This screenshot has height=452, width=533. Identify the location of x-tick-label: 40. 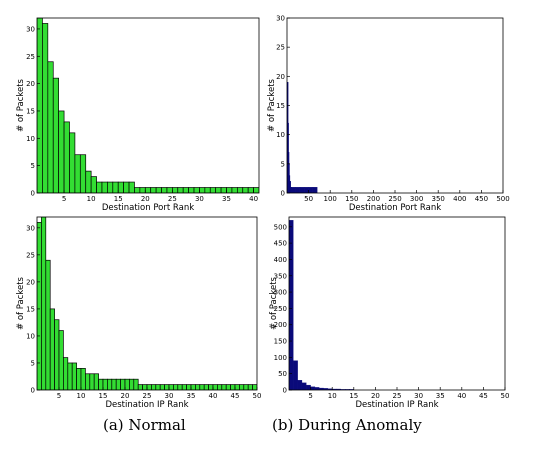
(461, 396).